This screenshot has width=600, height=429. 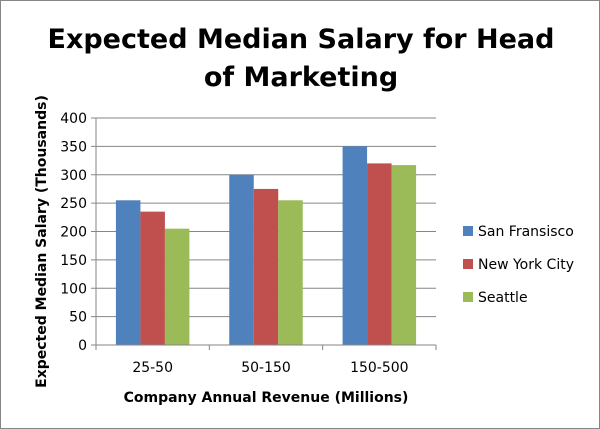 I want to click on y-tick-label-100: 100, so click(x=73, y=289).